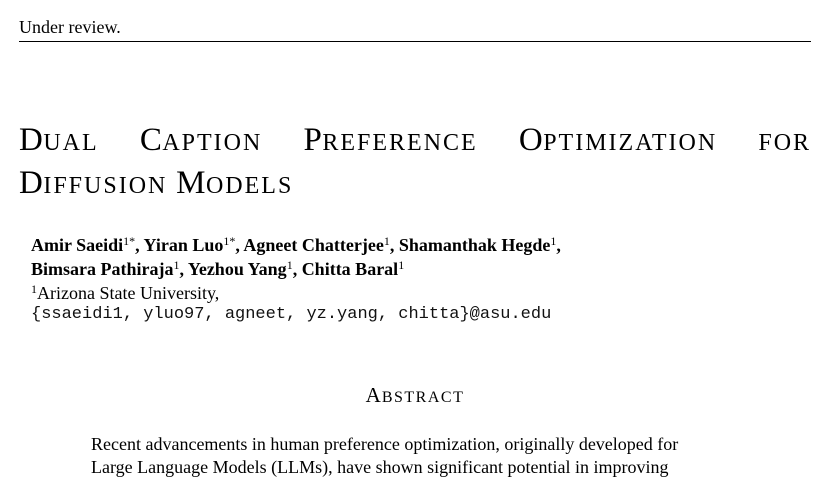 This screenshot has height=479, width=830. What do you see at coordinates (785, 143) in the screenshot?
I see `title-word: FOR` at bounding box center [785, 143].